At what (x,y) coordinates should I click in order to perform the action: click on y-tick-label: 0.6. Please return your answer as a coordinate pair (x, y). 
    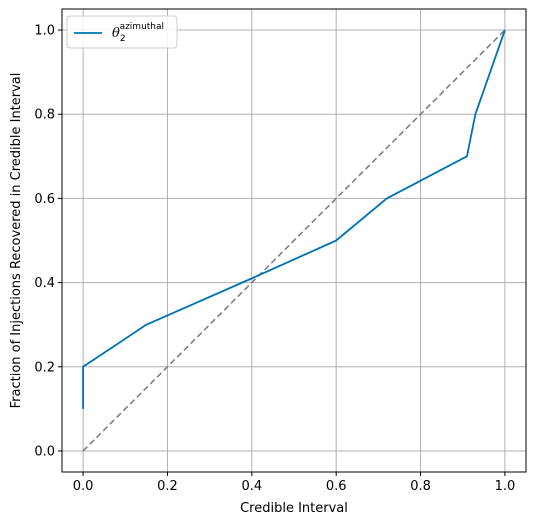
    Looking at the image, I should click on (44, 199).